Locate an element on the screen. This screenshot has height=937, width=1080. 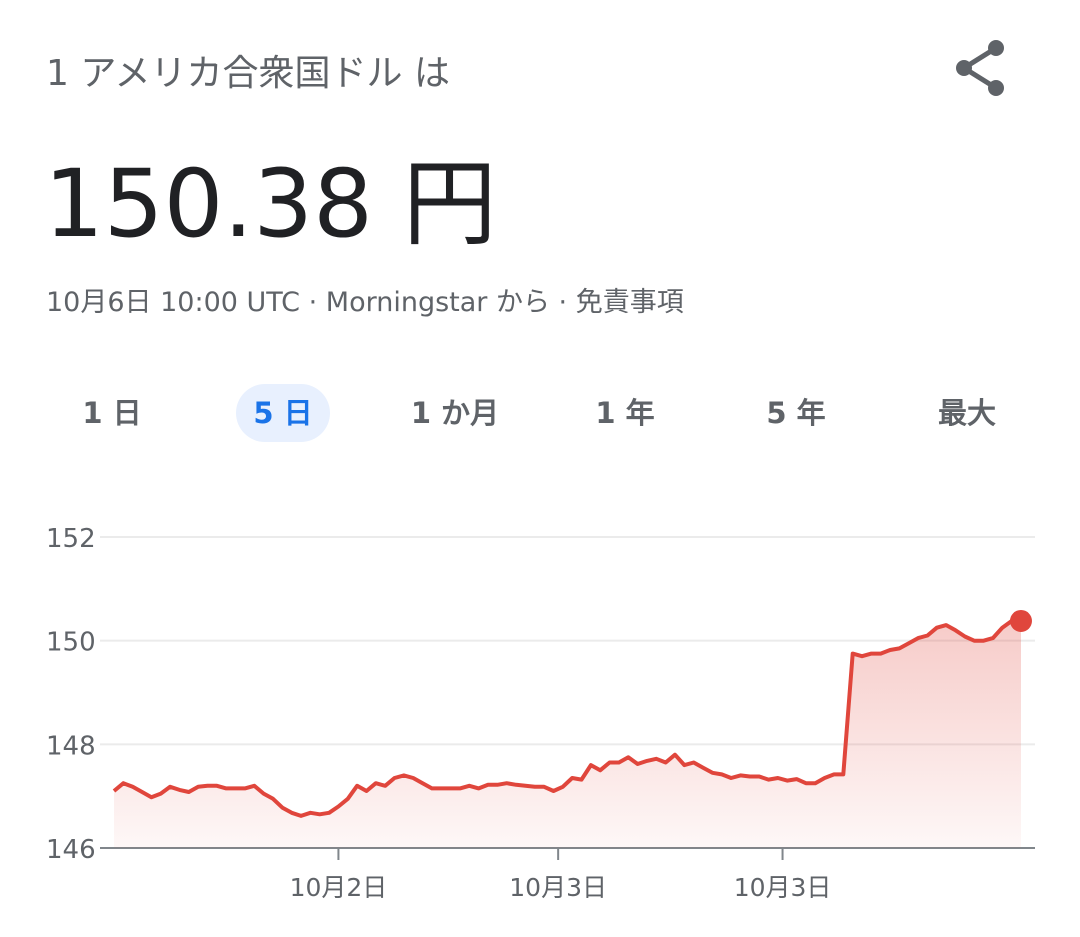
x-tick-label: 10月2日 is located at coordinates (339, 887).